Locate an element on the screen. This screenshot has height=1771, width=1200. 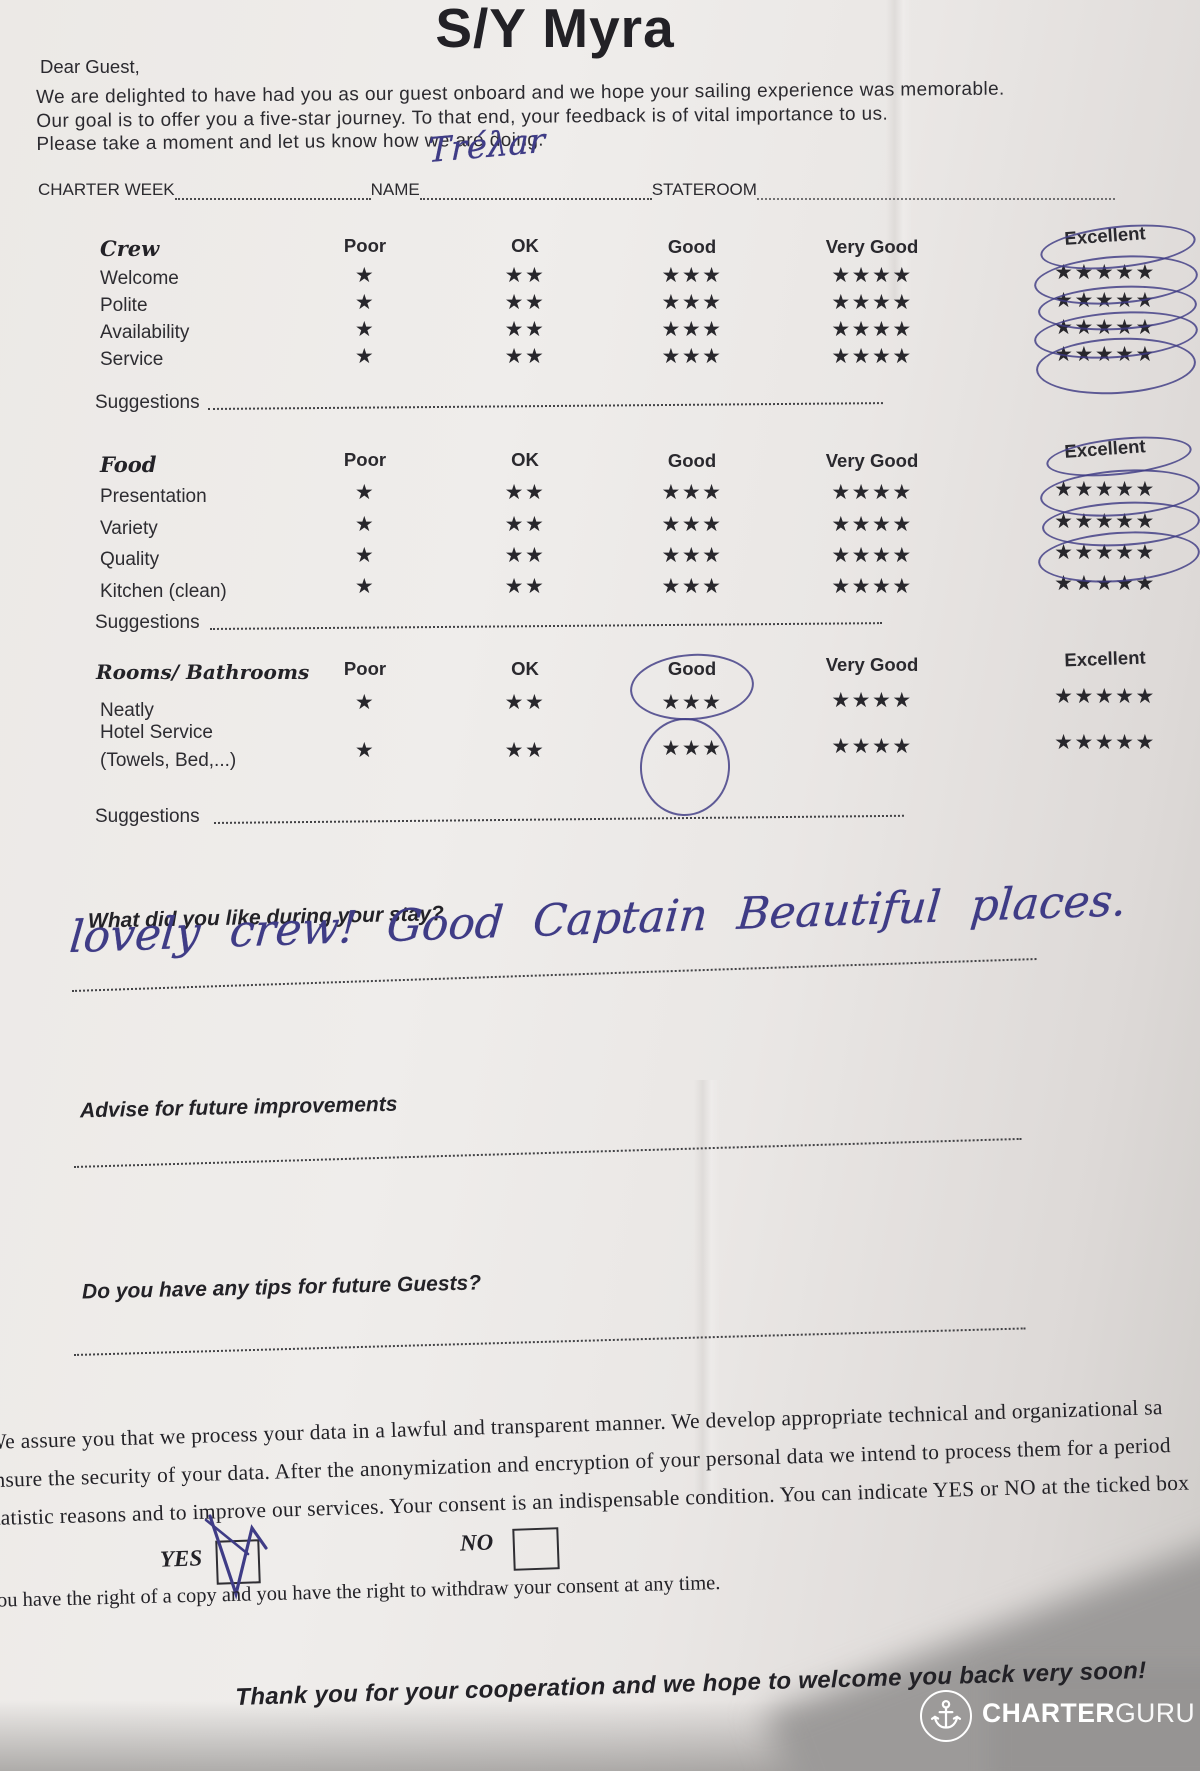
row-label: Kitchen (clean) is located at coordinates (163, 591).